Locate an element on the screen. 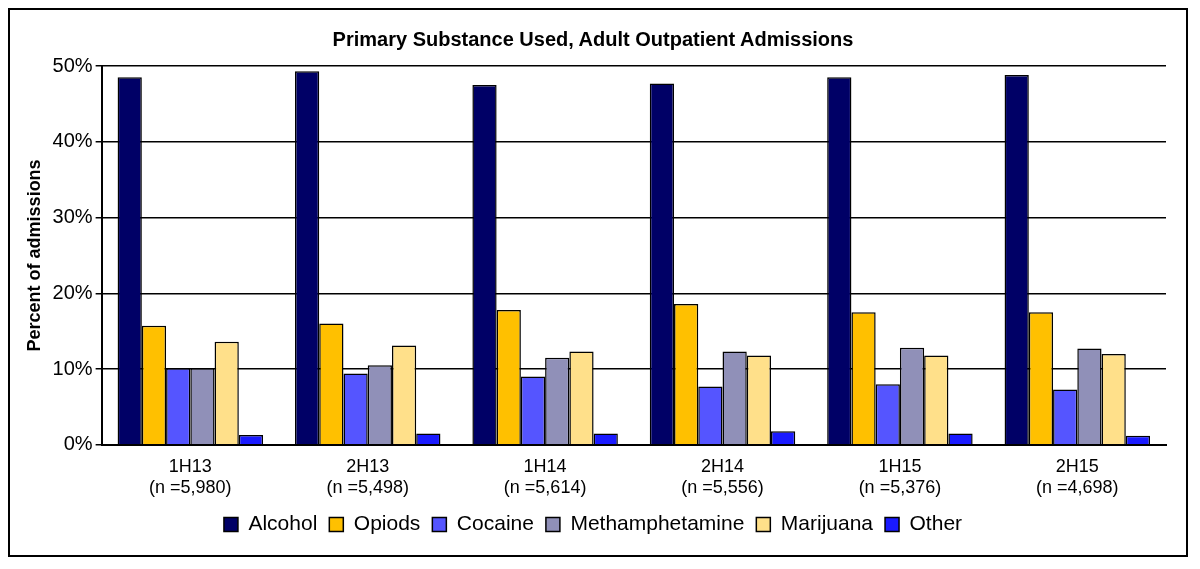  y-tick-label: 10% is located at coordinates (72, 367).